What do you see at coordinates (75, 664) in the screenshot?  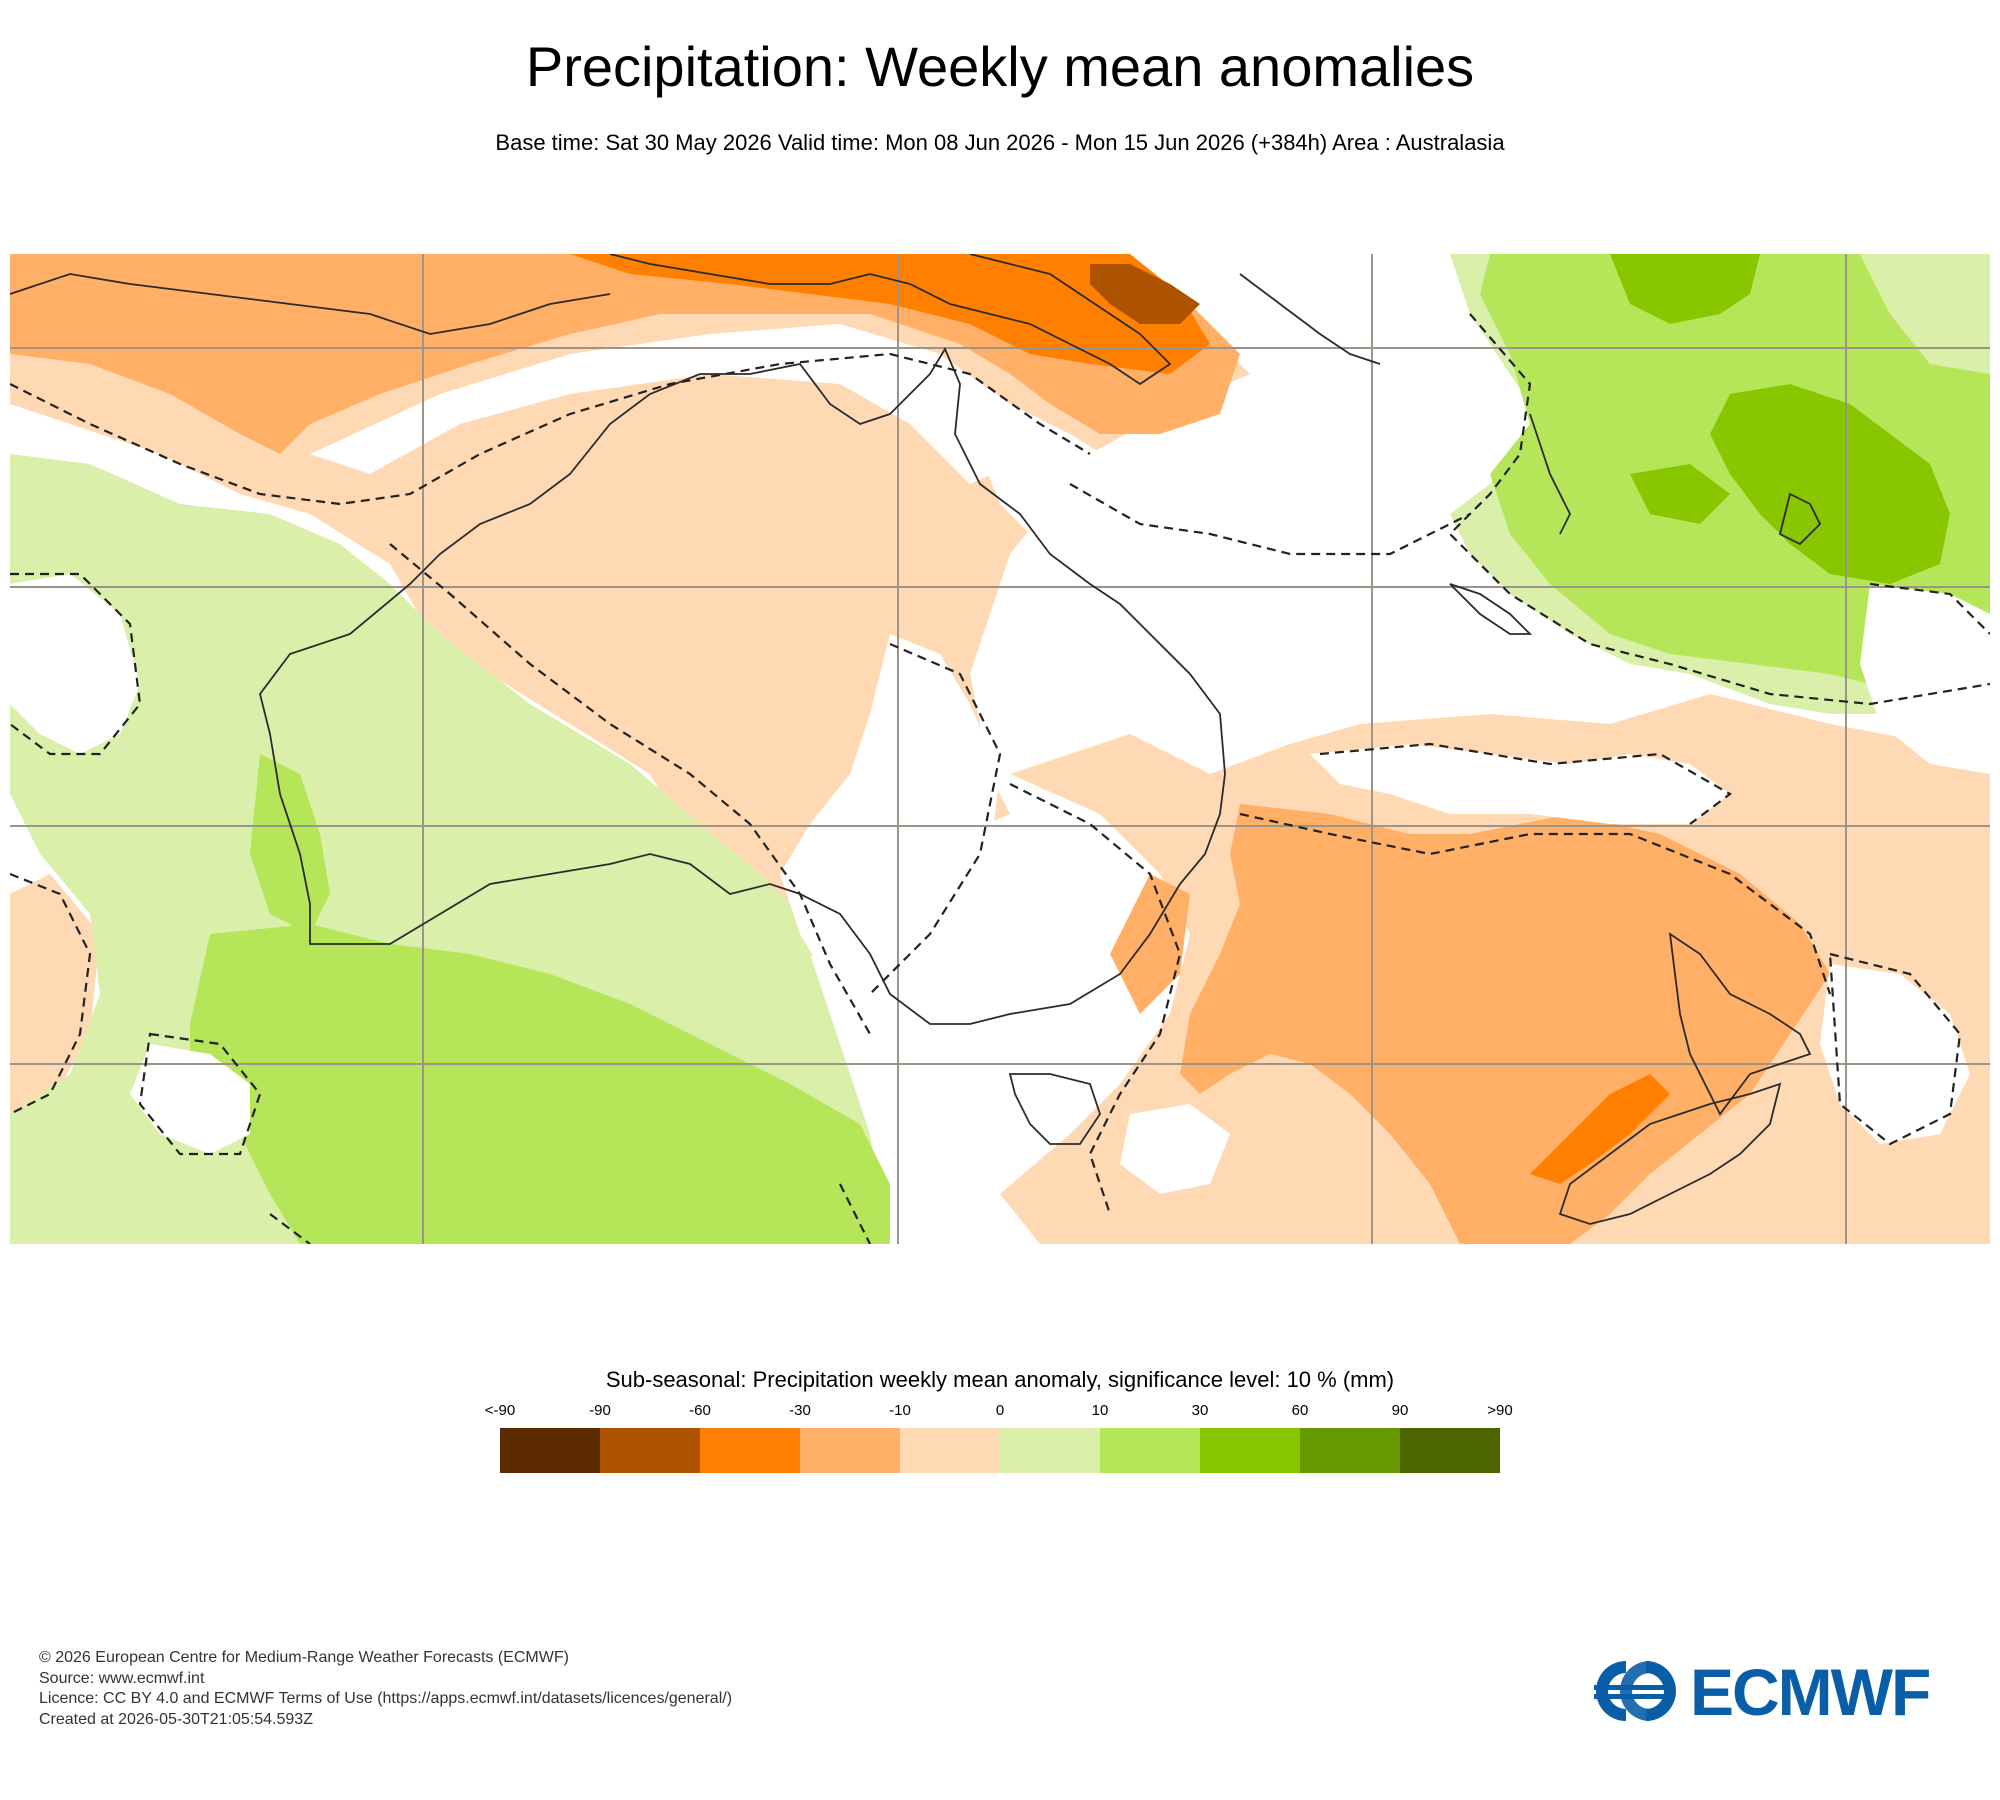 I see `anomaly-clearing-west` at bounding box center [75, 664].